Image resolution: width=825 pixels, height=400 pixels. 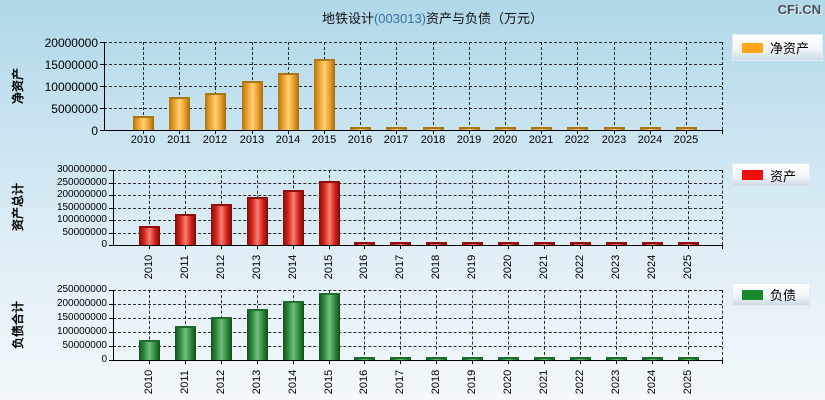 I want to click on x-tick-label: 2013, so click(x=252, y=140).